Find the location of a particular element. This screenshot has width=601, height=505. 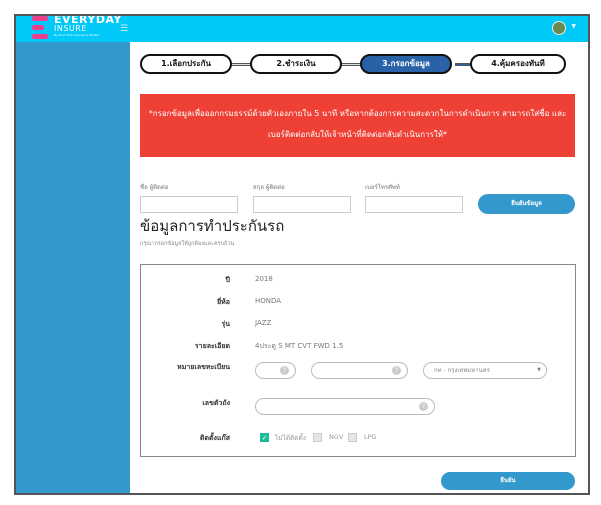

brand-name: EVERYDAY is located at coordinates (88, 20).